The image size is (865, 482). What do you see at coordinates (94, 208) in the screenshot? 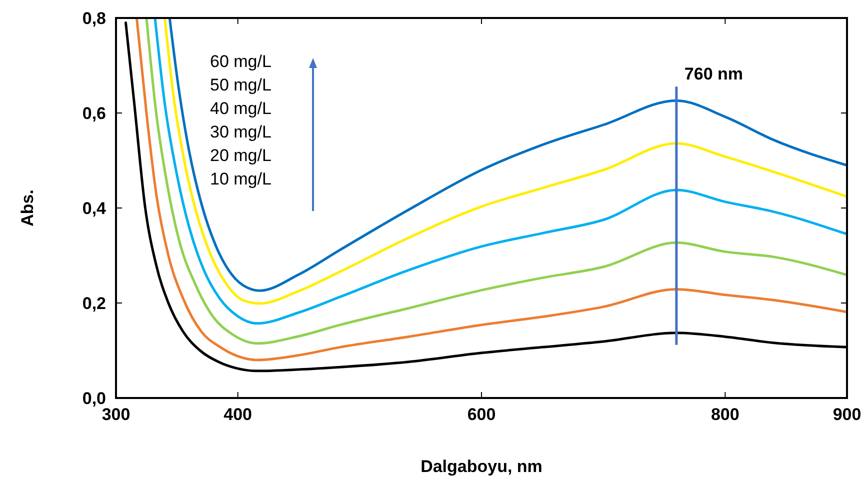
I see `y-tick-label: 0,4` at bounding box center [94, 208].